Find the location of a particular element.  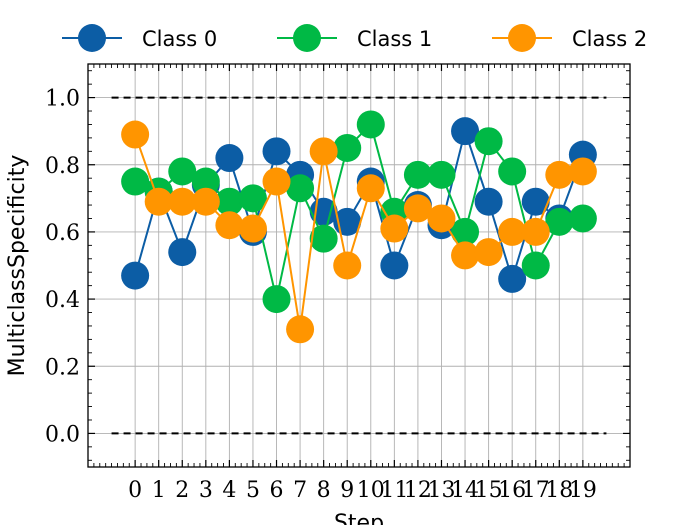

x-tick-label: 2 is located at coordinates (182, 490).